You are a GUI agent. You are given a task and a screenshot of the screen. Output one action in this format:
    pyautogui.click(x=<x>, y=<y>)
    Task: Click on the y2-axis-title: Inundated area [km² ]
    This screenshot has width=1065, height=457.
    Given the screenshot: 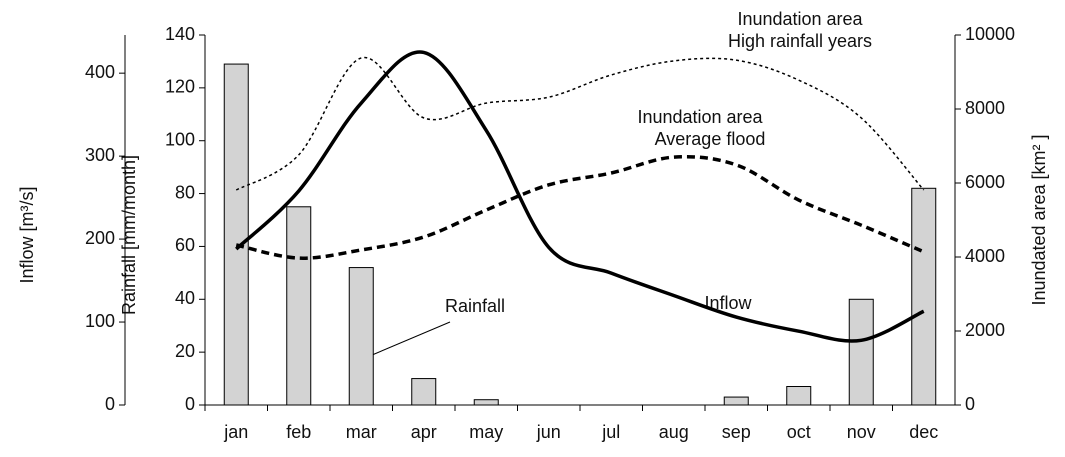 What is the action you would take?
    pyautogui.click(x=1039, y=219)
    